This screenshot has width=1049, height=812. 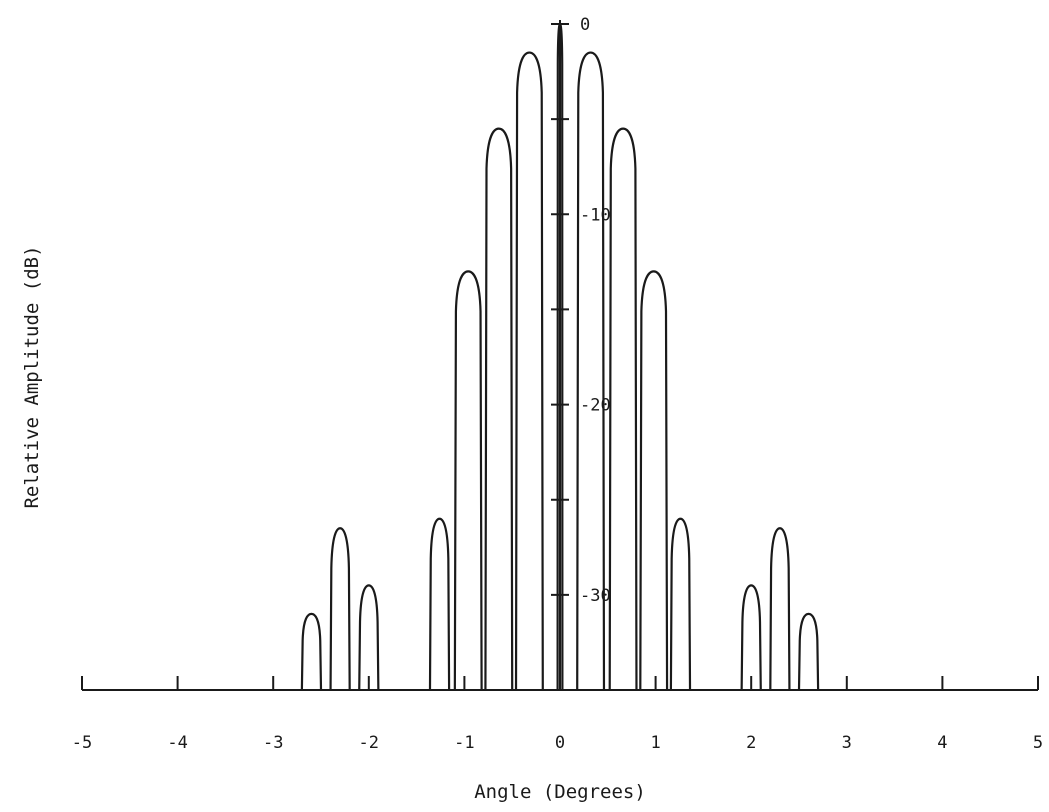 I want to click on x-tick-label: 5, so click(x=1038, y=743).